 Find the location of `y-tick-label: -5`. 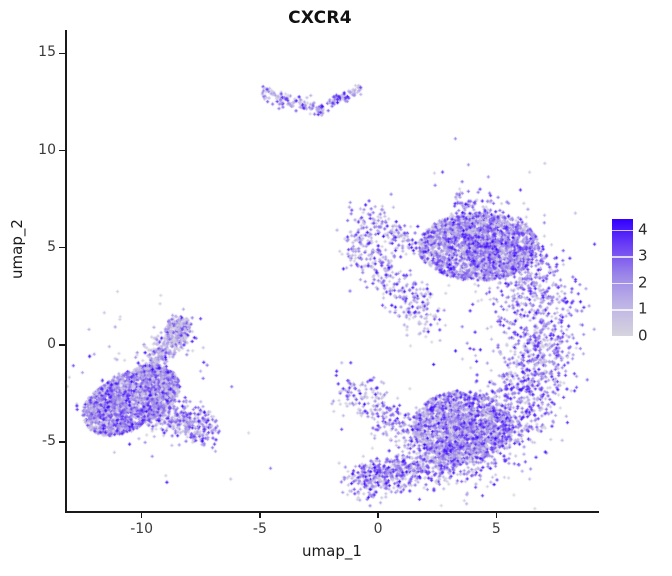

y-tick-label: -5 is located at coordinates (49, 441).